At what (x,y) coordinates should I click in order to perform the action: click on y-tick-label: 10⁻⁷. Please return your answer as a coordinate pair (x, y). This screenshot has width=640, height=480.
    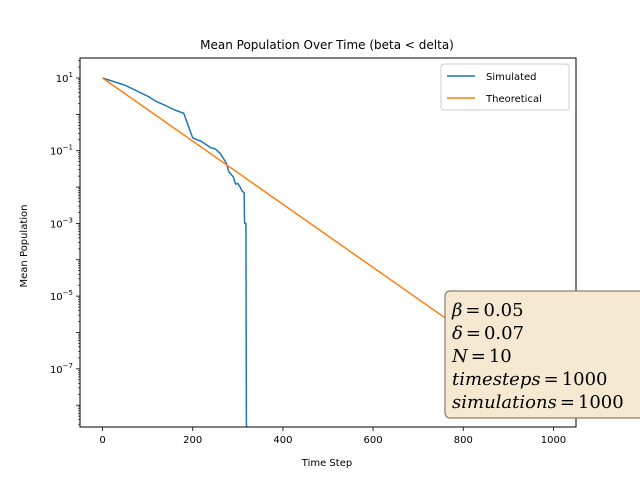
    Looking at the image, I should click on (61, 369).